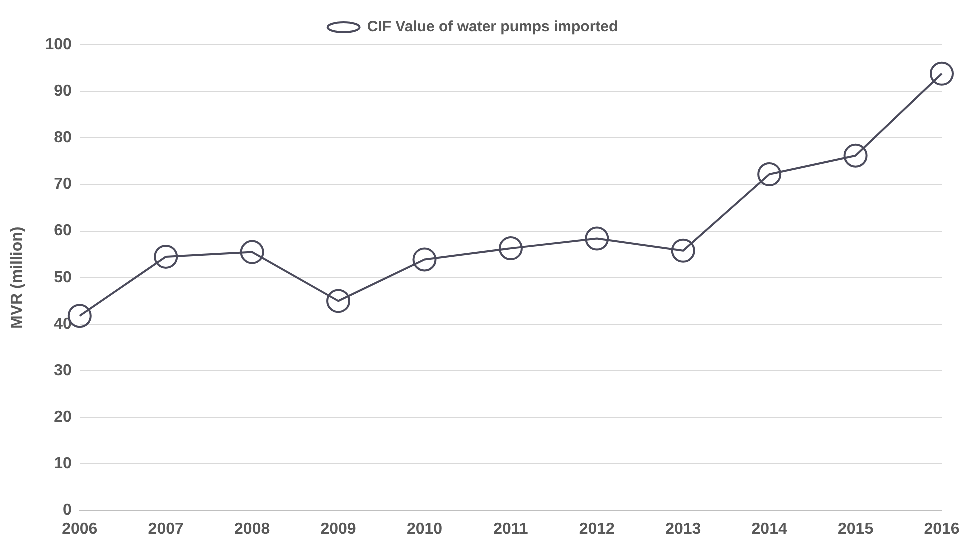 This screenshot has height=548, width=970. I want to click on y-tick-label: 100, so click(58, 45).